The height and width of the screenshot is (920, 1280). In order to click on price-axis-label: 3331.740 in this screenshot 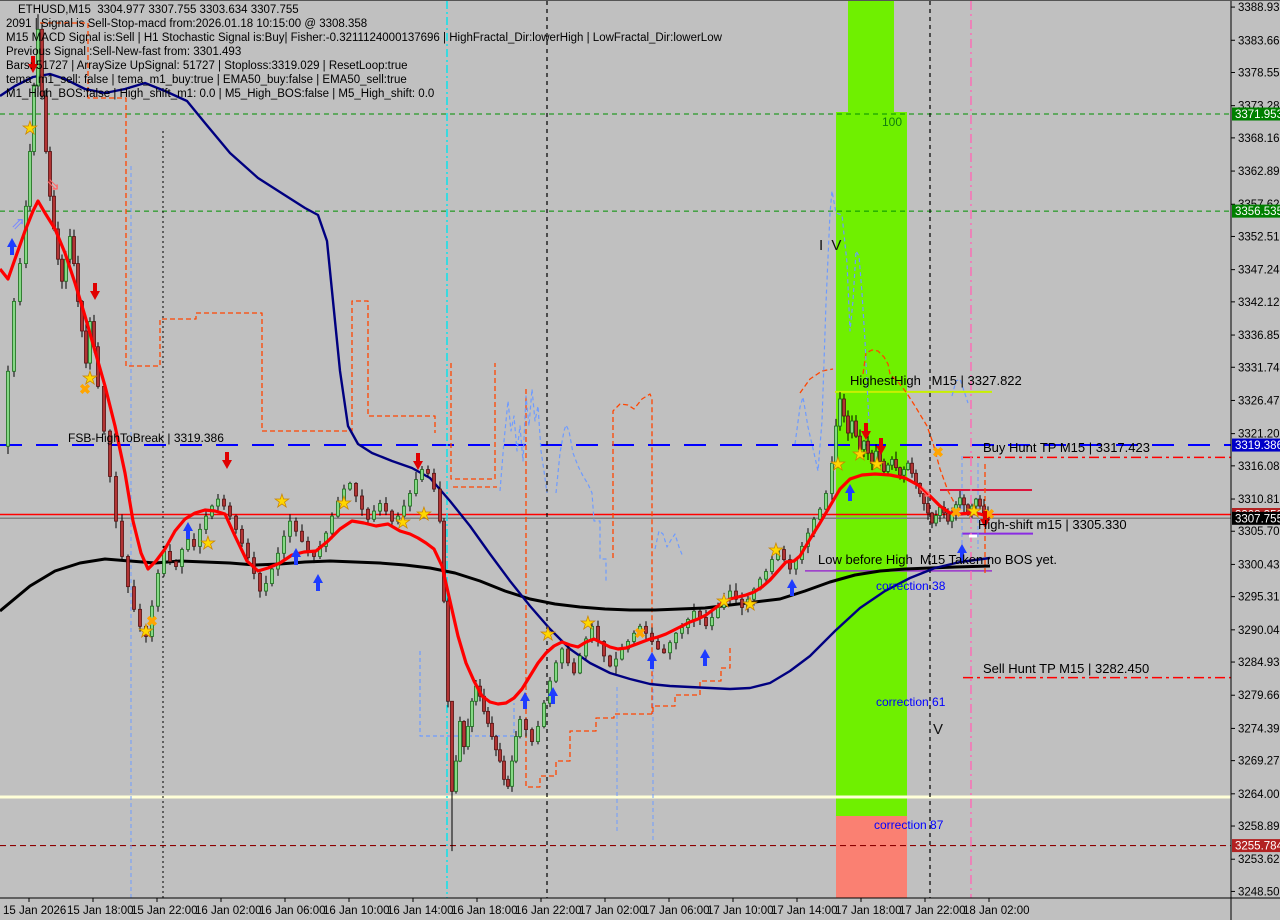, I will do `click(1259, 368)`.